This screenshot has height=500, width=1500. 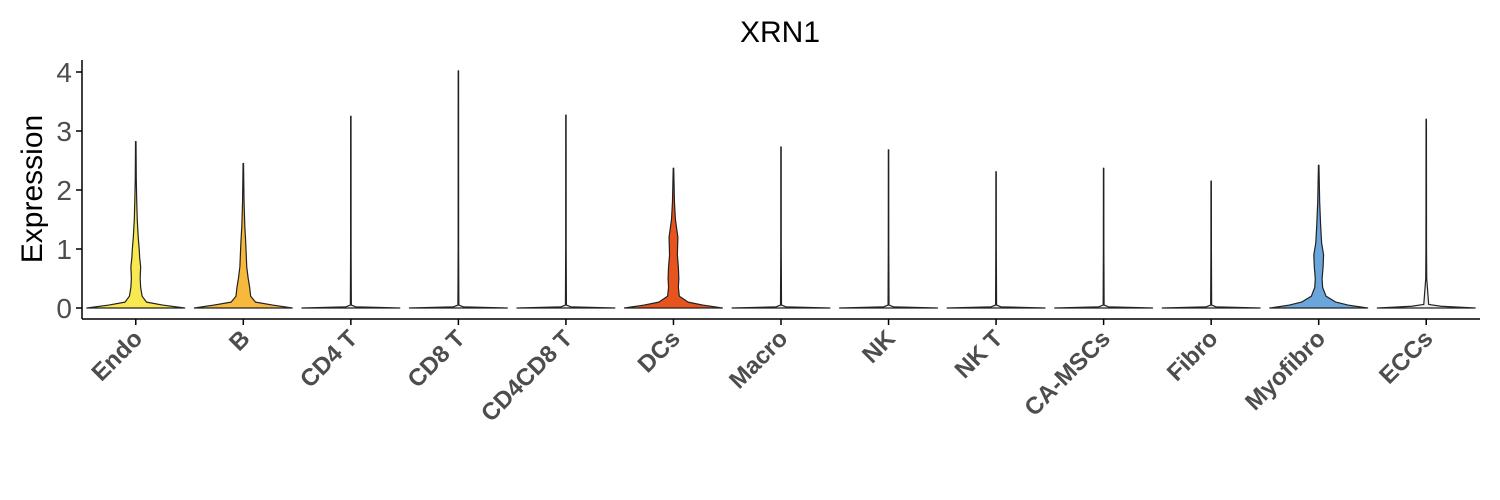 What do you see at coordinates (1104, 238) in the screenshot?
I see `violin-ca-mscs` at bounding box center [1104, 238].